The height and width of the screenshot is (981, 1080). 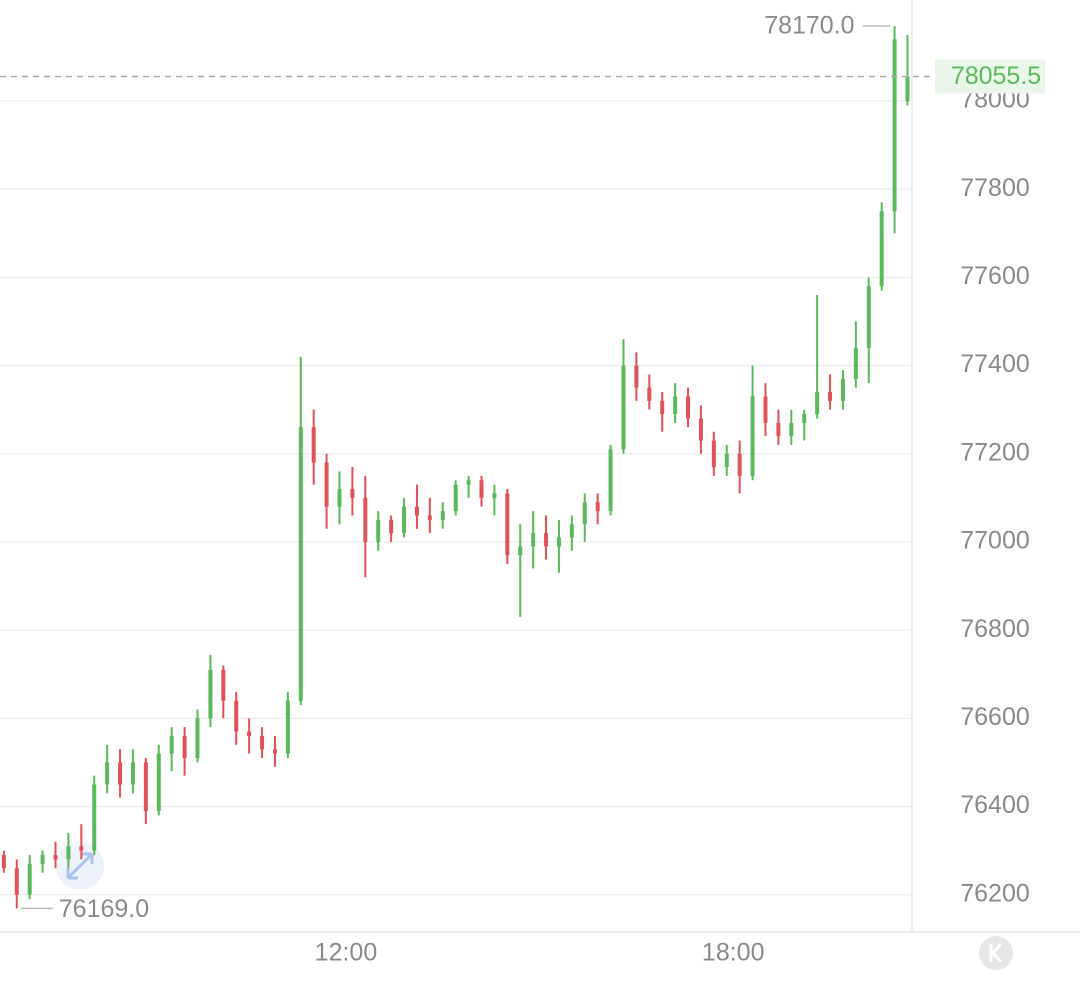 I want to click on y-tick-label: 77800, so click(x=995, y=188).